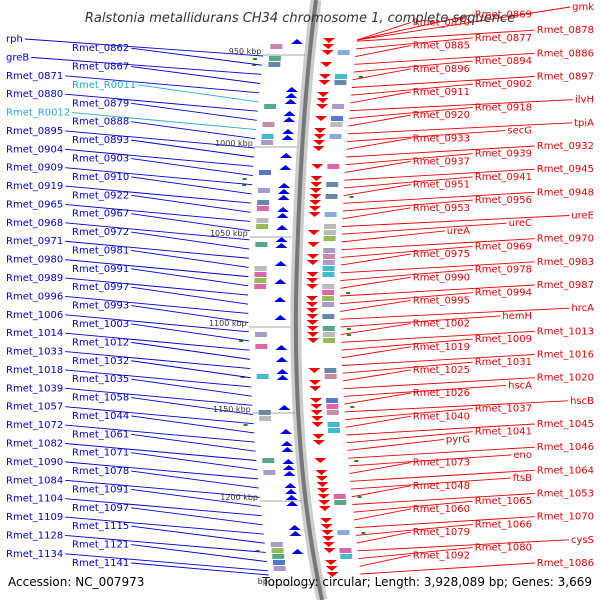 The height and width of the screenshot is (600, 600). I want to click on reverse-gene-label: Rmet_0994, so click(503, 293).